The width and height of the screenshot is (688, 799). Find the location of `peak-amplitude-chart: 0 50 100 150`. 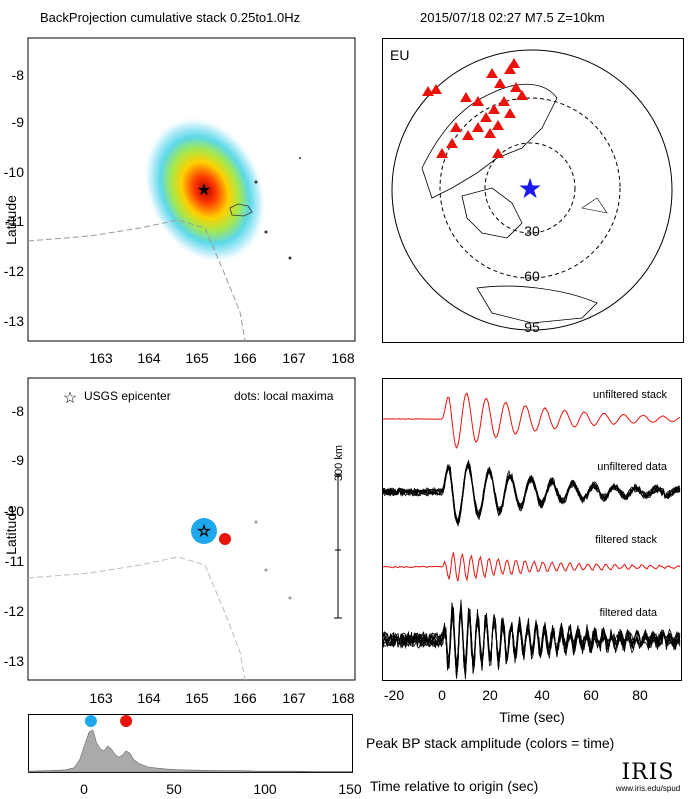

peak-amplitude-chart: 0 50 100 150 is located at coordinates (195, 755).